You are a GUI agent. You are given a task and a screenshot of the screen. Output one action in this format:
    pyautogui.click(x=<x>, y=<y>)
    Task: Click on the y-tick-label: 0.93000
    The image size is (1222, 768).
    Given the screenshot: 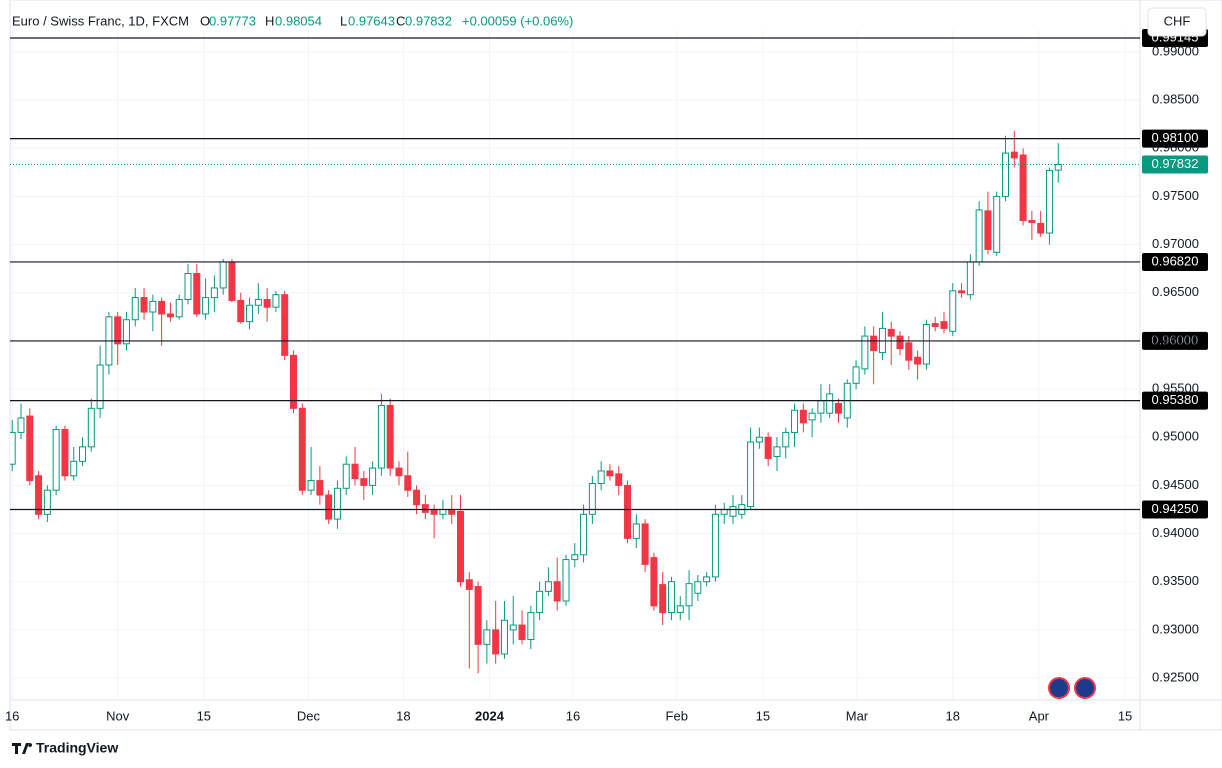 What is the action you would take?
    pyautogui.click(x=1175, y=628)
    